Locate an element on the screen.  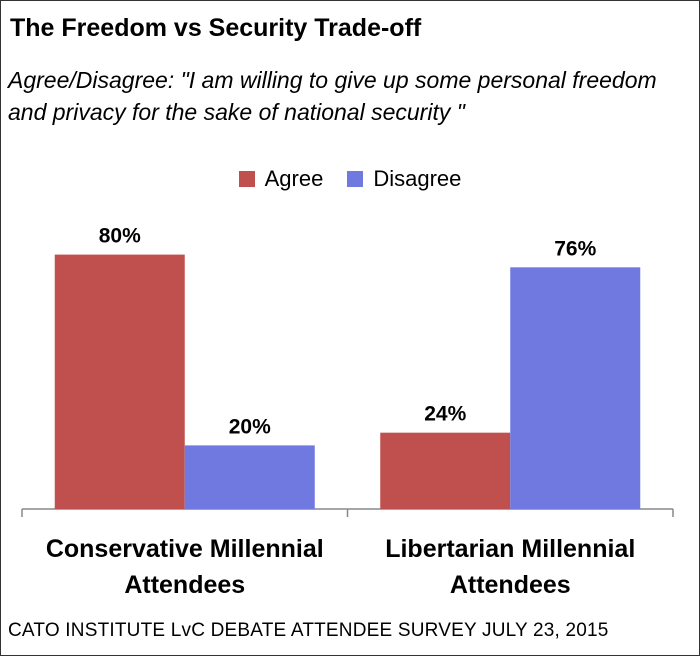
category-label-1-line-1: Attendees is located at coordinates (510, 585).